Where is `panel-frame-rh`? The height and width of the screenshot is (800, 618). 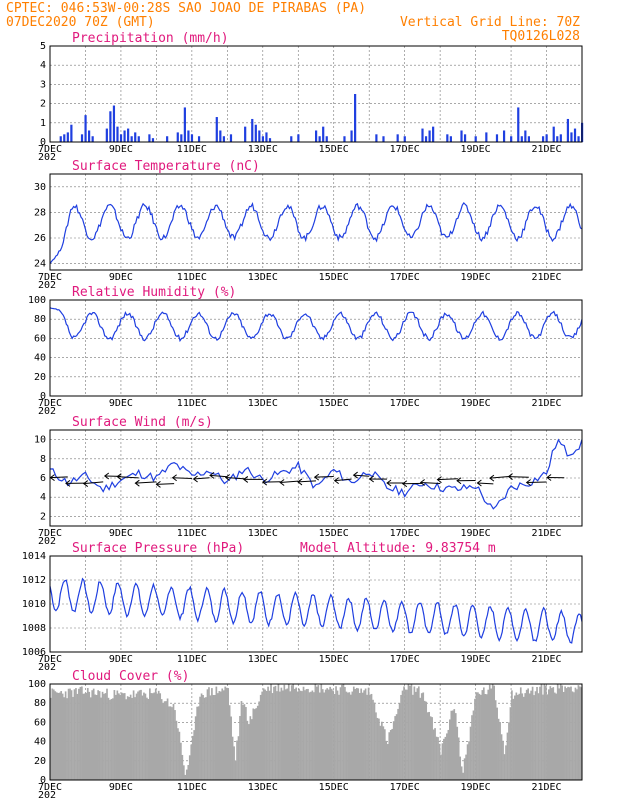 panel-frame-rh is located at coordinates (316, 348).